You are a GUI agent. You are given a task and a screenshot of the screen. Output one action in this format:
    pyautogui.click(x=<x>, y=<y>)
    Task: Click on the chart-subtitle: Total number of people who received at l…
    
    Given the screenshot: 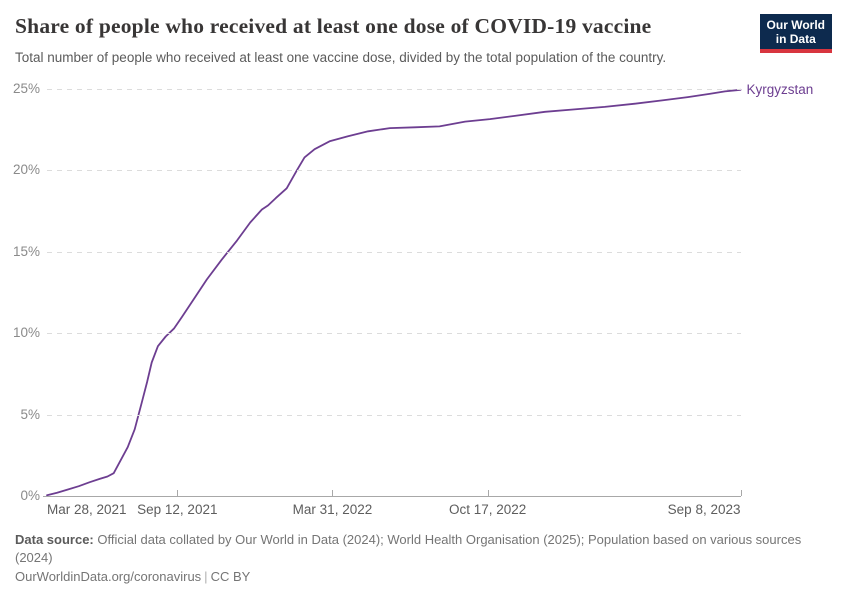 What is the action you would take?
    pyautogui.click(x=341, y=57)
    